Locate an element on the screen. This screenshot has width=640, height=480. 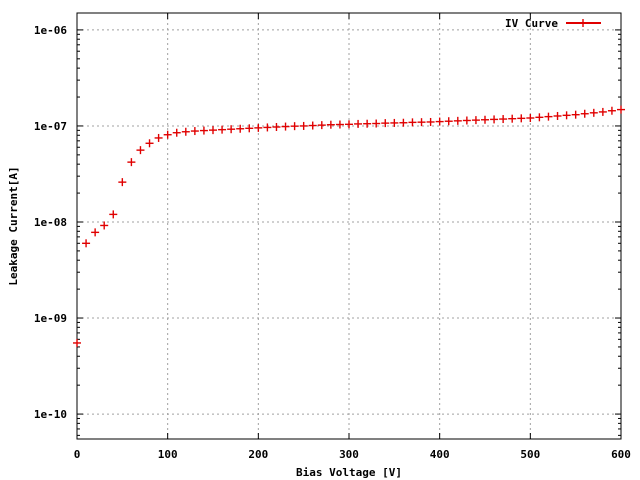
y-tick-label: 1e-10 is located at coordinates (50, 414).